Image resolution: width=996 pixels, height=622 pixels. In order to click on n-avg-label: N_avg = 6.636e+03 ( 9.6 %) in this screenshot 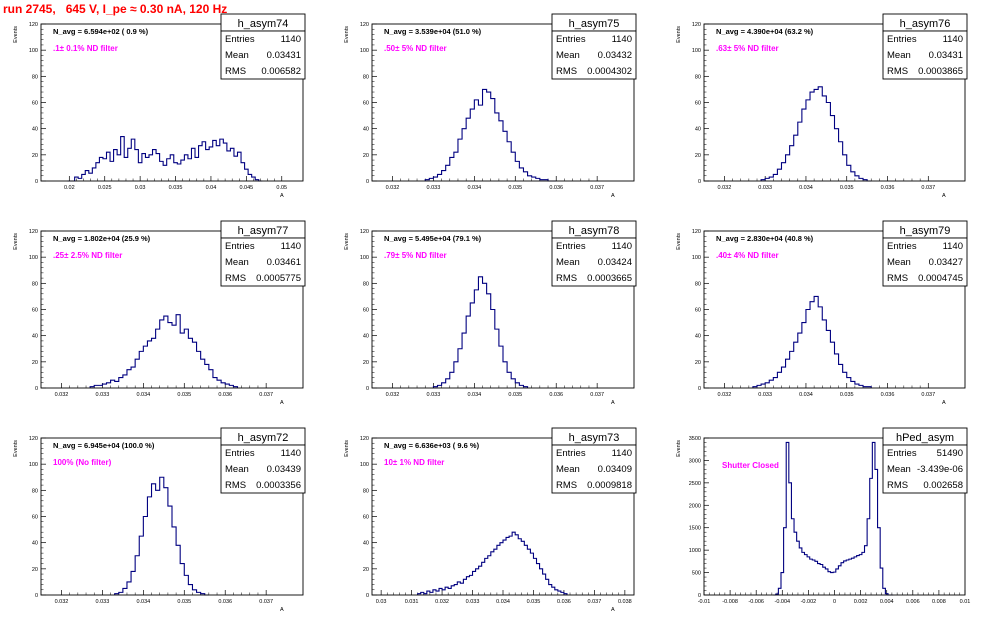, I will do `click(432, 445)`.